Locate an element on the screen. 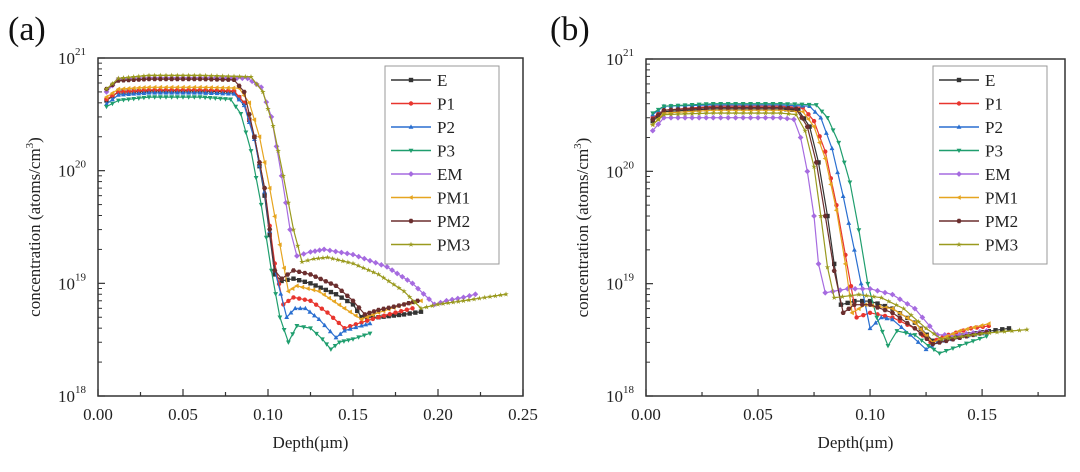 The image size is (1080, 472). legend-item-p1: P1 is located at coordinates (423, 104).